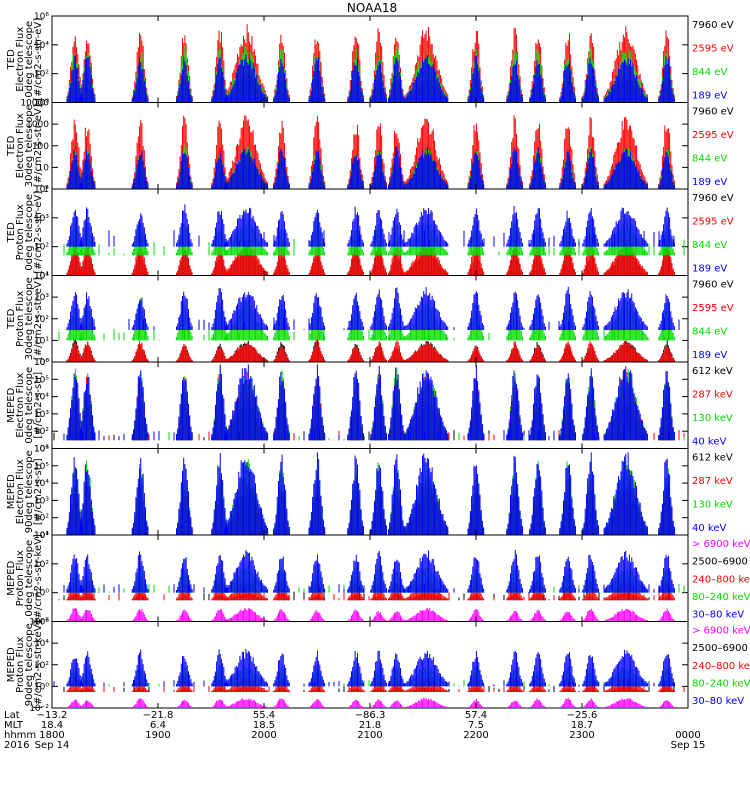  What do you see at coordinates (37, 125) in the screenshot?
I see `y-tick-label: 1000` at bounding box center [37, 125].